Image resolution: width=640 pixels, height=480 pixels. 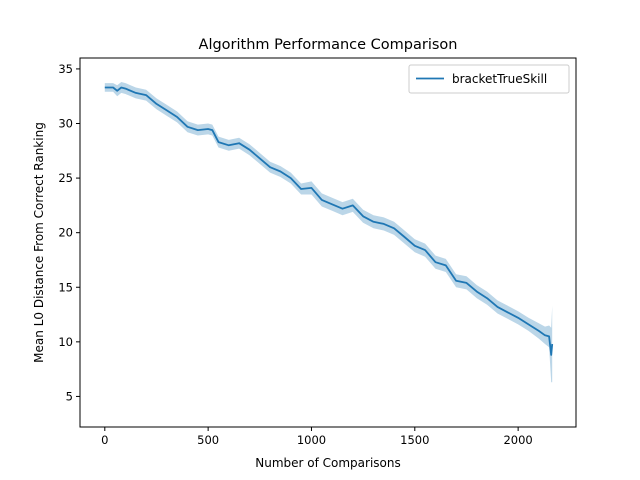 I want to click on x-tick-label: 1500, so click(x=414, y=440).